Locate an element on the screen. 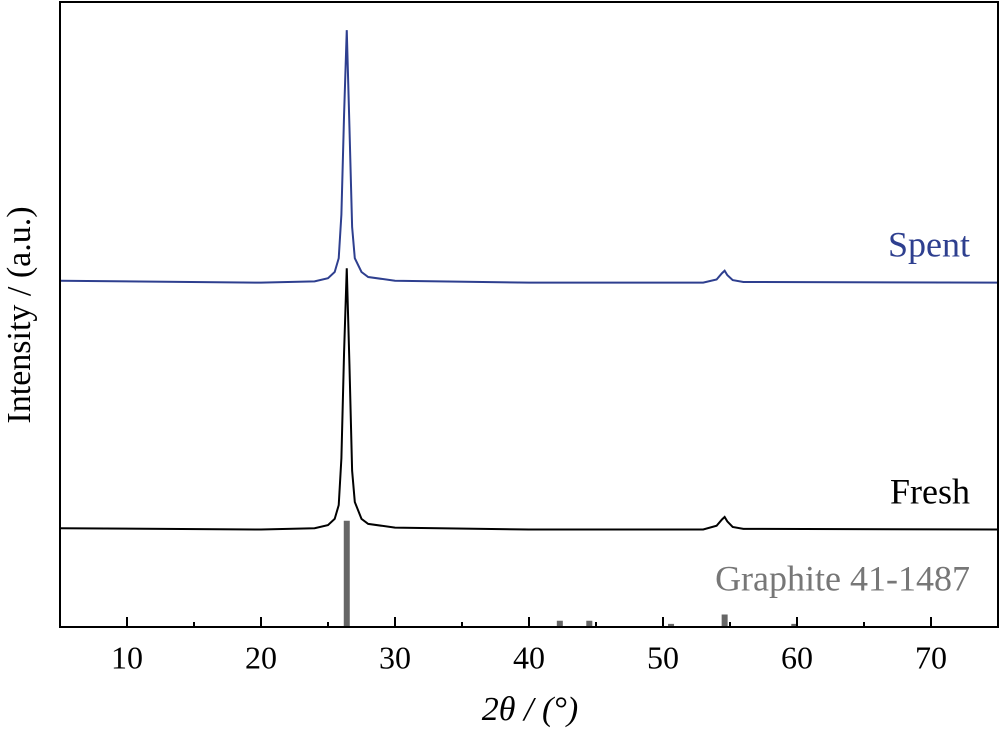 The image size is (1000, 736). x-tick-label: 10 is located at coordinates (127, 657).